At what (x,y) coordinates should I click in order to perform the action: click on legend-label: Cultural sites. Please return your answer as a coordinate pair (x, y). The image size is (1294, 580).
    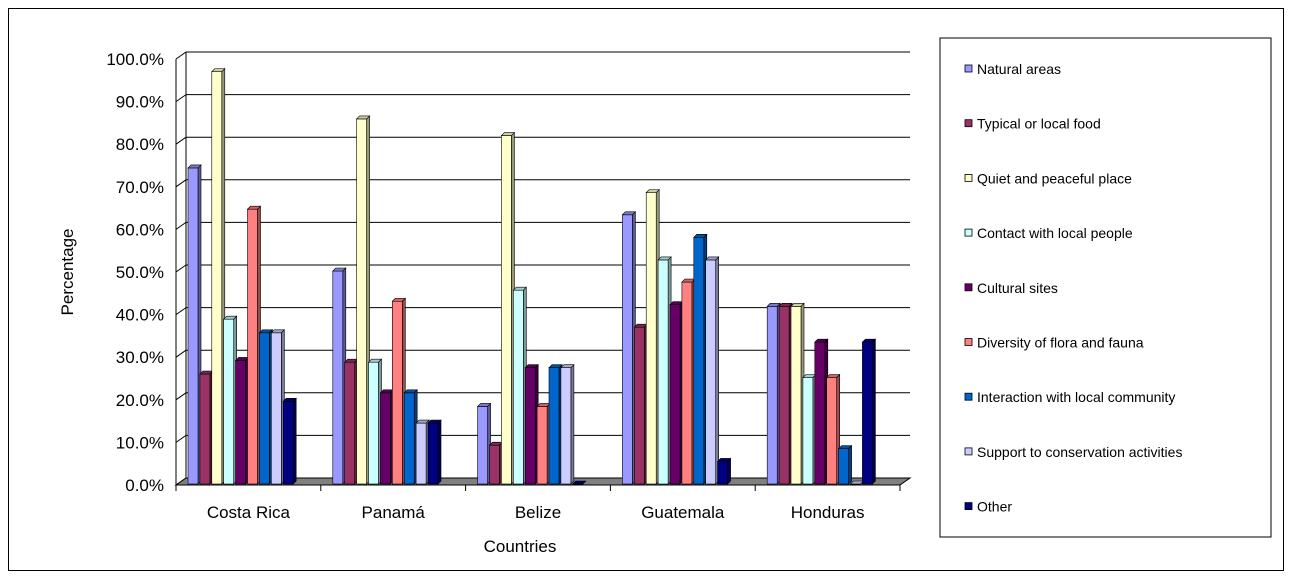
    Looking at the image, I should click on (1017, 288).